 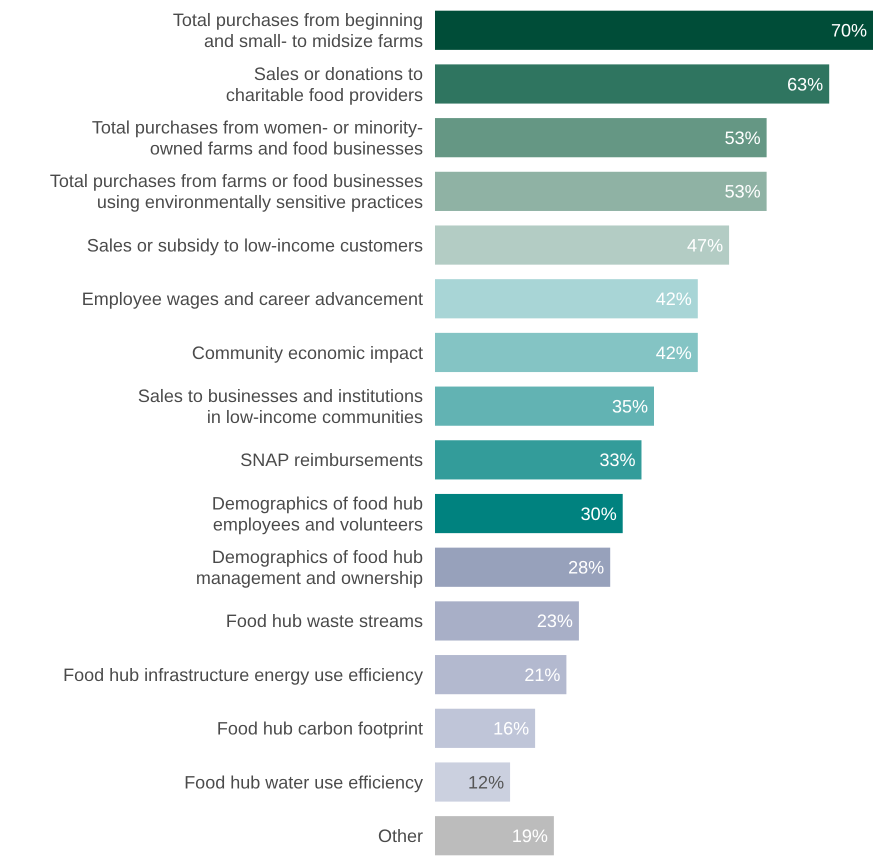 What do you see at coordinates (307, 352) in the screenshot?
I see `y-tick-label: Community economic impact` at bounding box center [307, 352].